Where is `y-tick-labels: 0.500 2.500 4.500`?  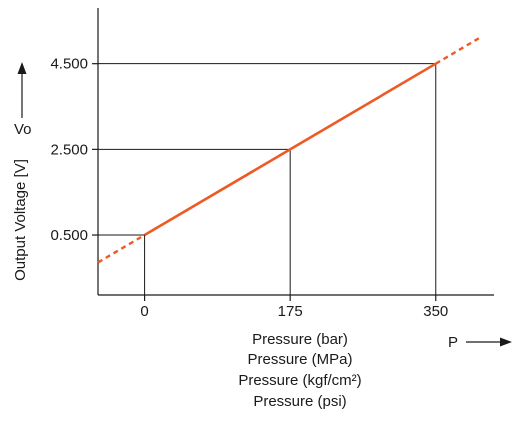
y-tick-labels: 0.500 2.500 4.500 is located at coordinates (74, 150).